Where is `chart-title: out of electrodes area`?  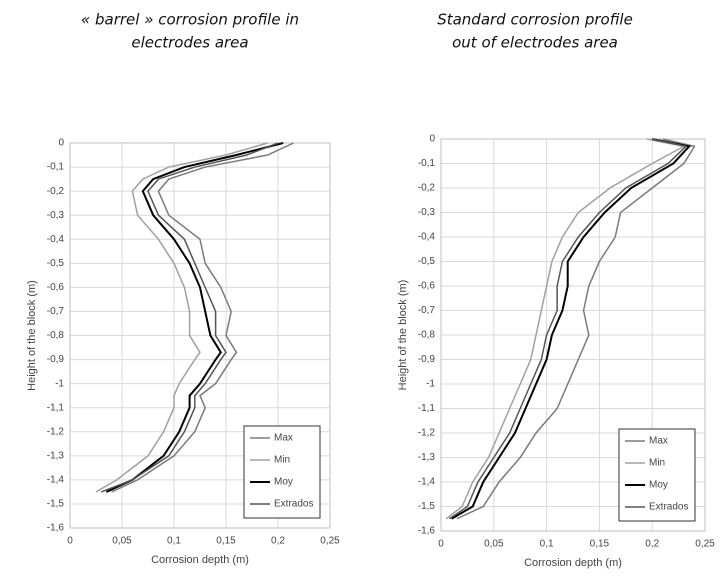
chart-title: out of electrodes area is located at coordinates (535, 43).